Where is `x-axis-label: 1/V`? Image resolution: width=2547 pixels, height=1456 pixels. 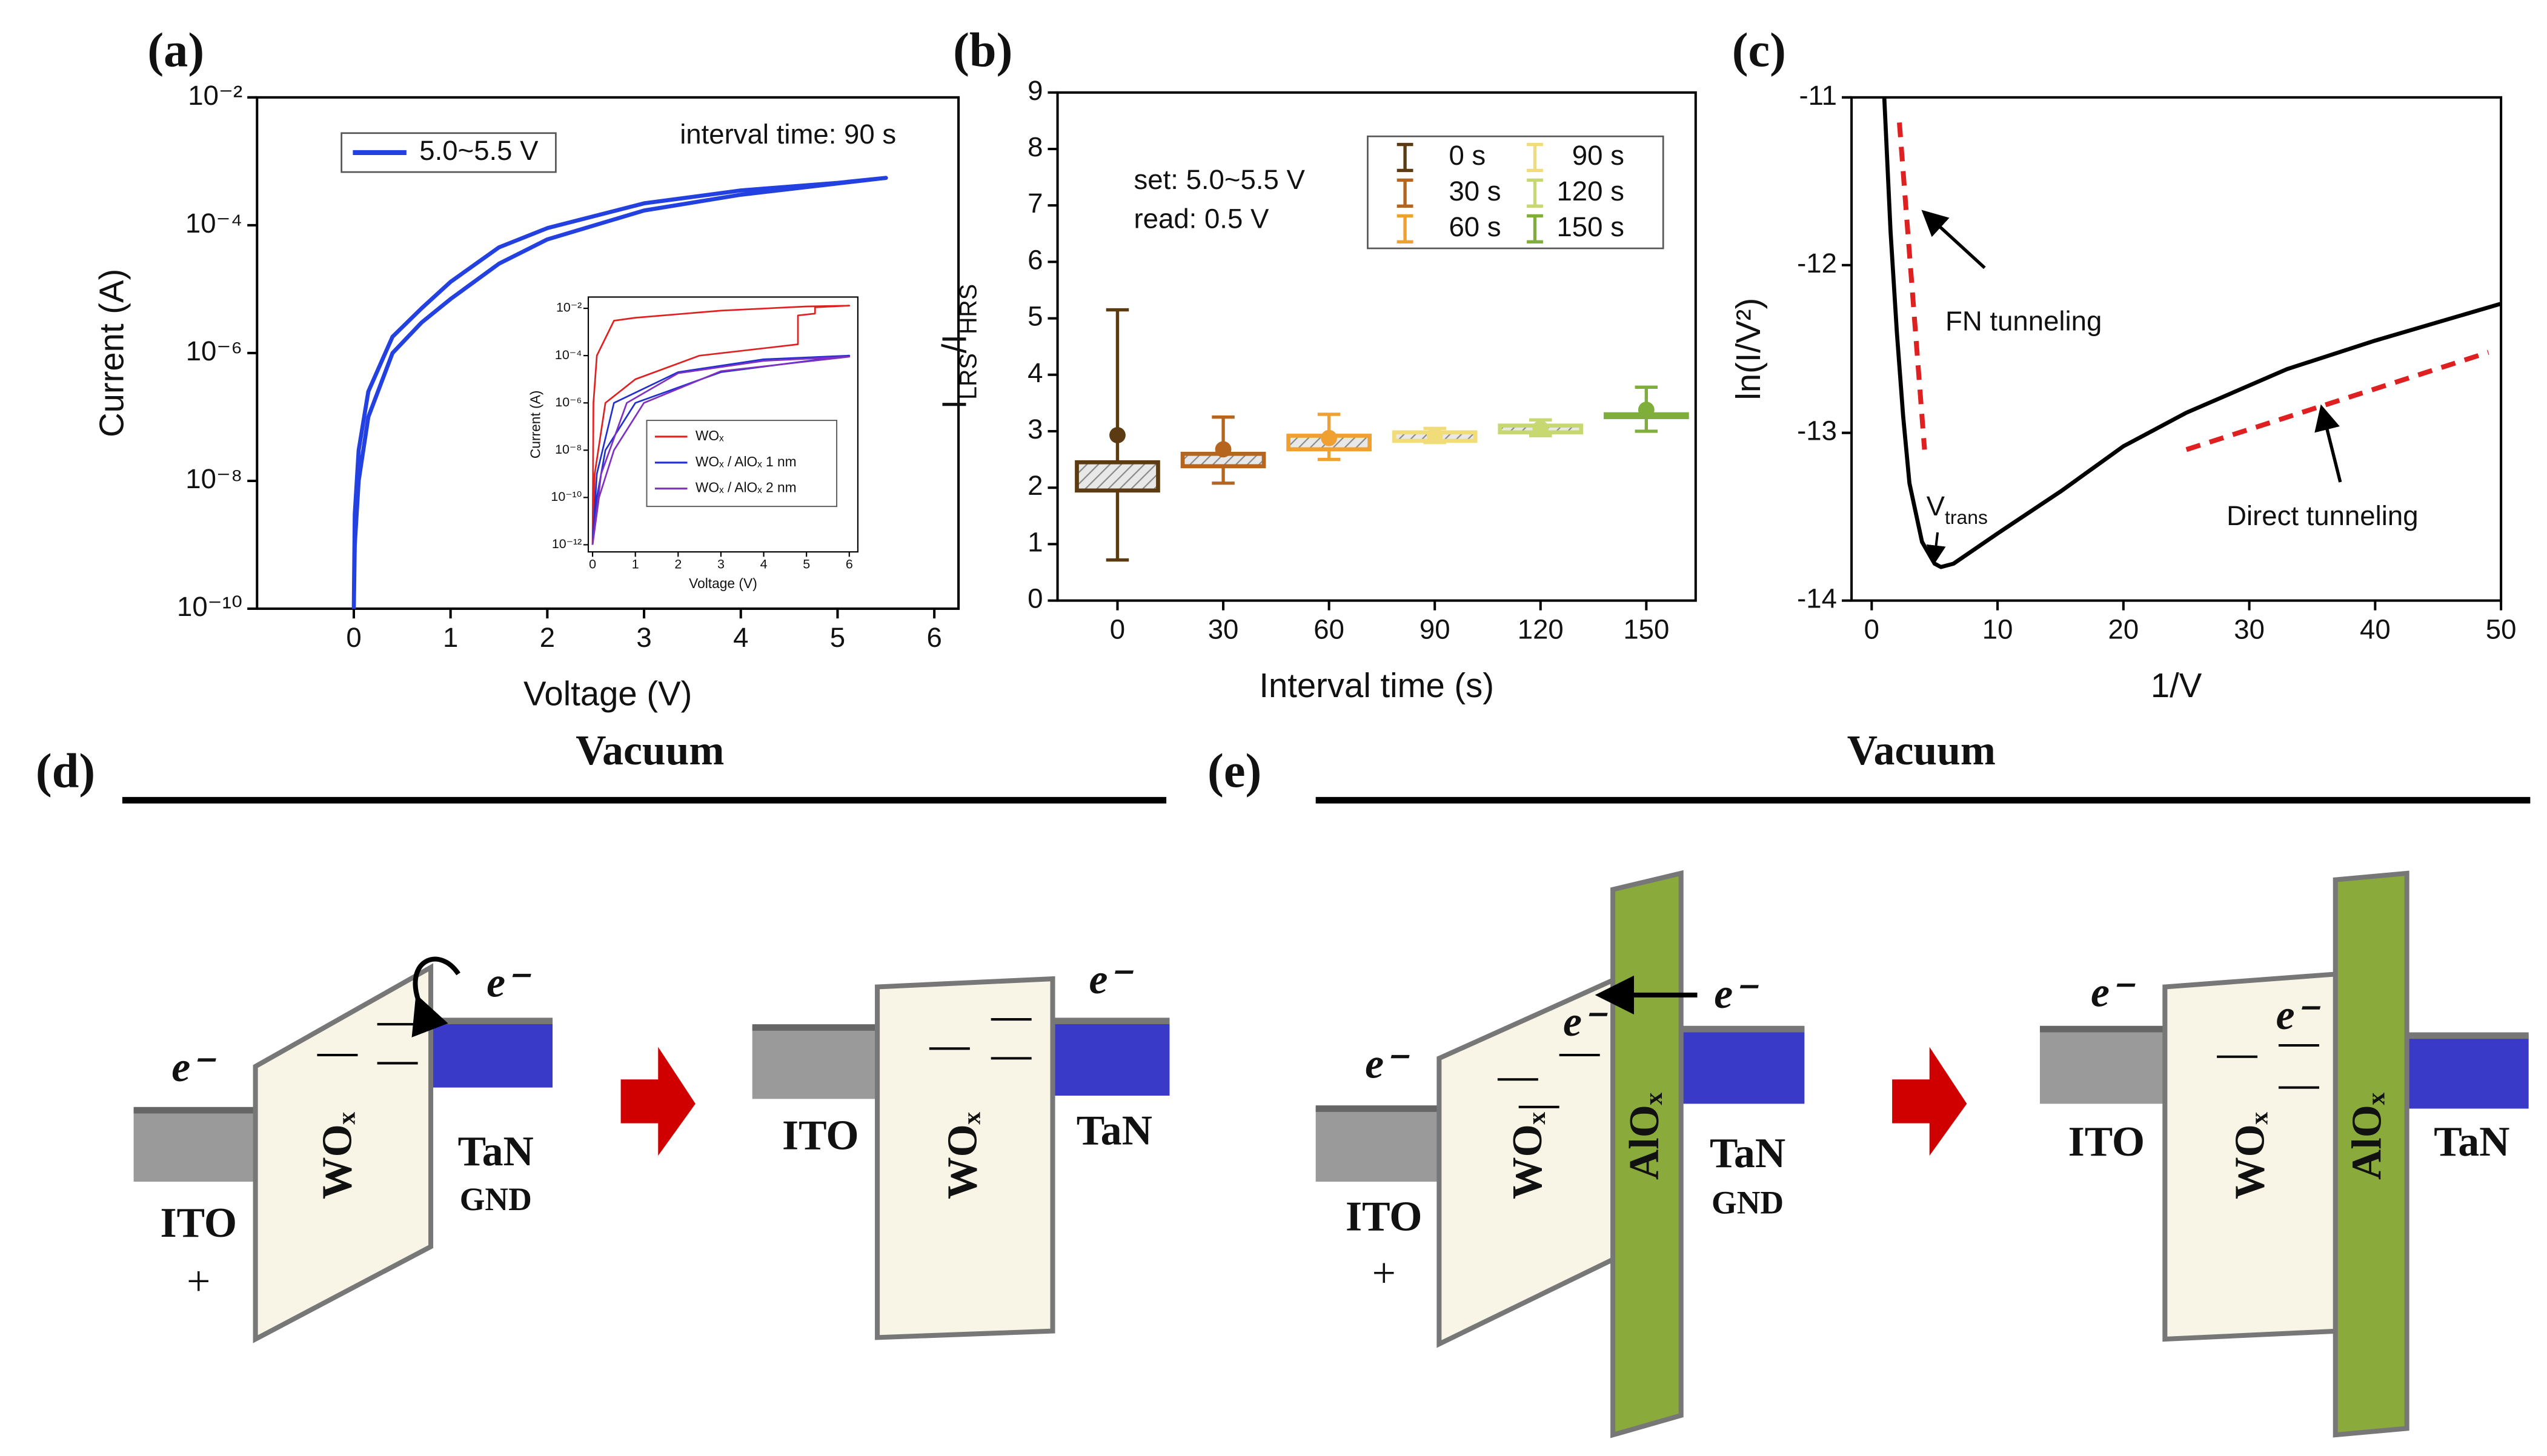 x-axis-label: 1/V is located at coordinates (2176, 685).